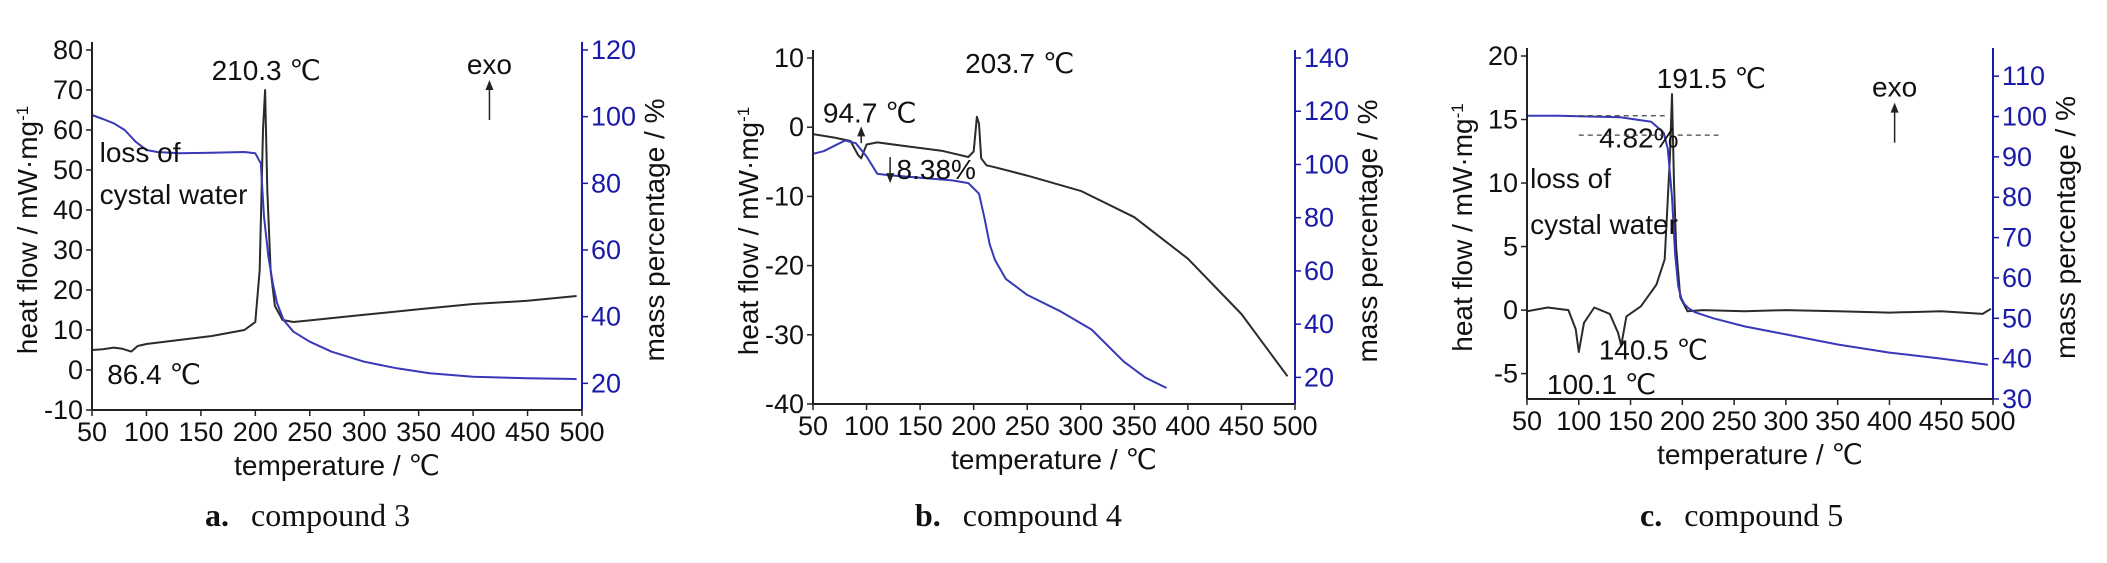 The height and width of the screenshot is (563, 2107). What do you see at coordinates (154, 374) in the screenshot?
I see `annotation-label: 86.4 ℃` at bounding box center [154, 374].